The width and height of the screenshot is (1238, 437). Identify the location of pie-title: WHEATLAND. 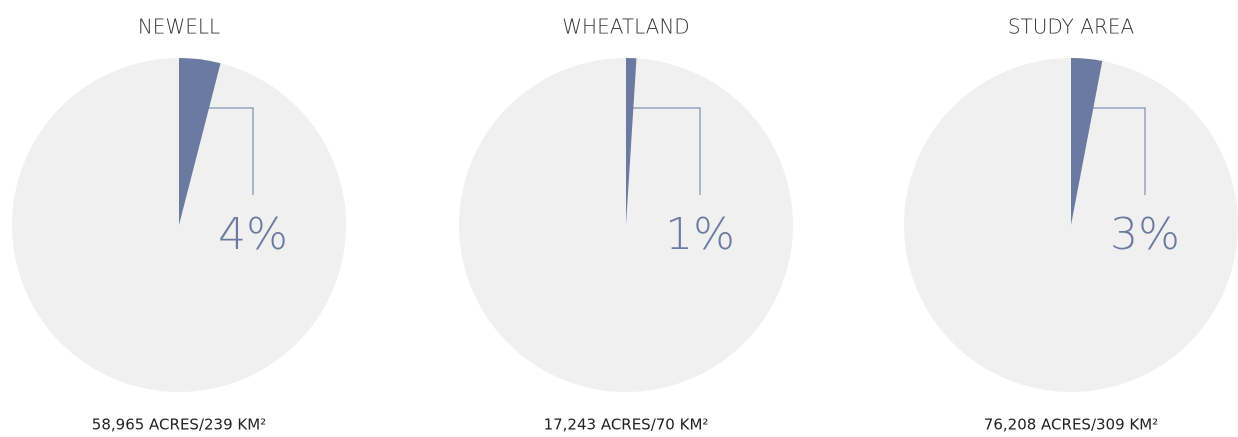
(625, 27).